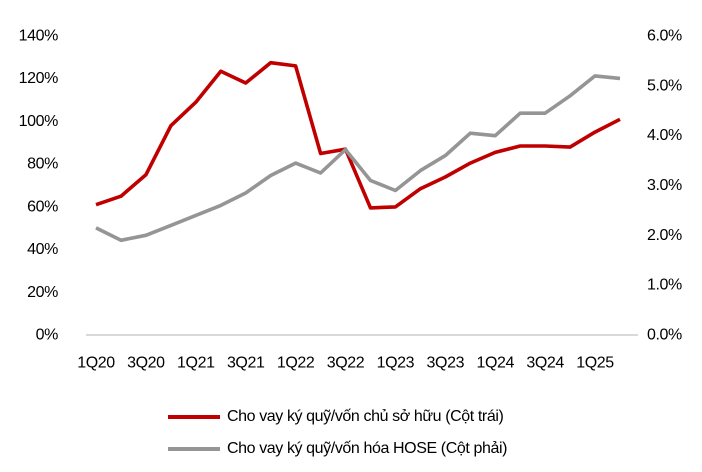 The width and height of the screenshot is (702, 472). Describe the element at coordinates (194, 417) in the screenshot. I see `red-line-swatch` at that location.